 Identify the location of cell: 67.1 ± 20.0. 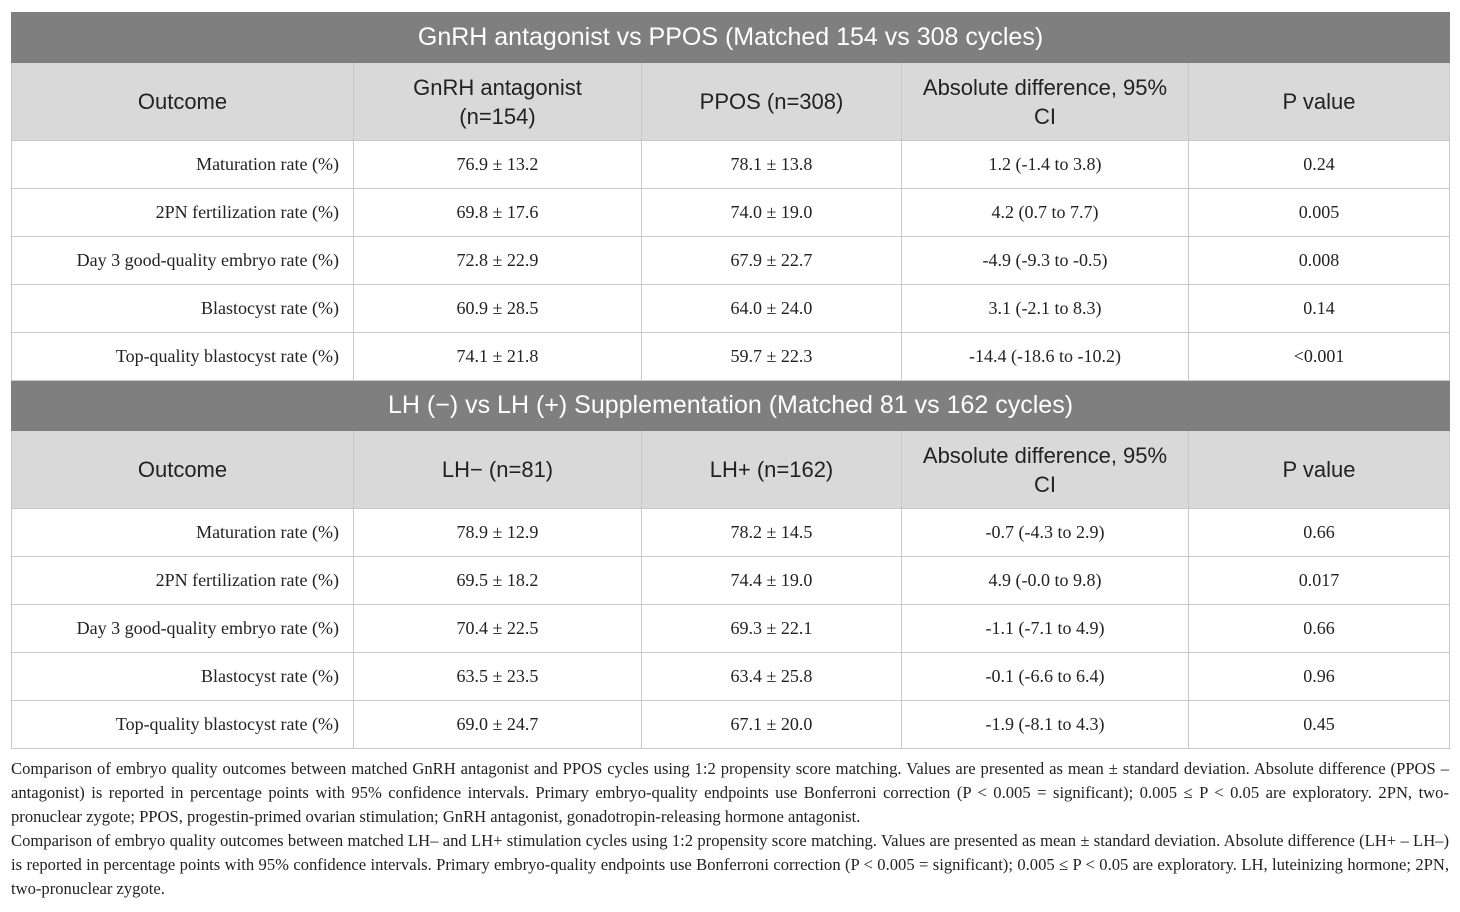
(771, 724).